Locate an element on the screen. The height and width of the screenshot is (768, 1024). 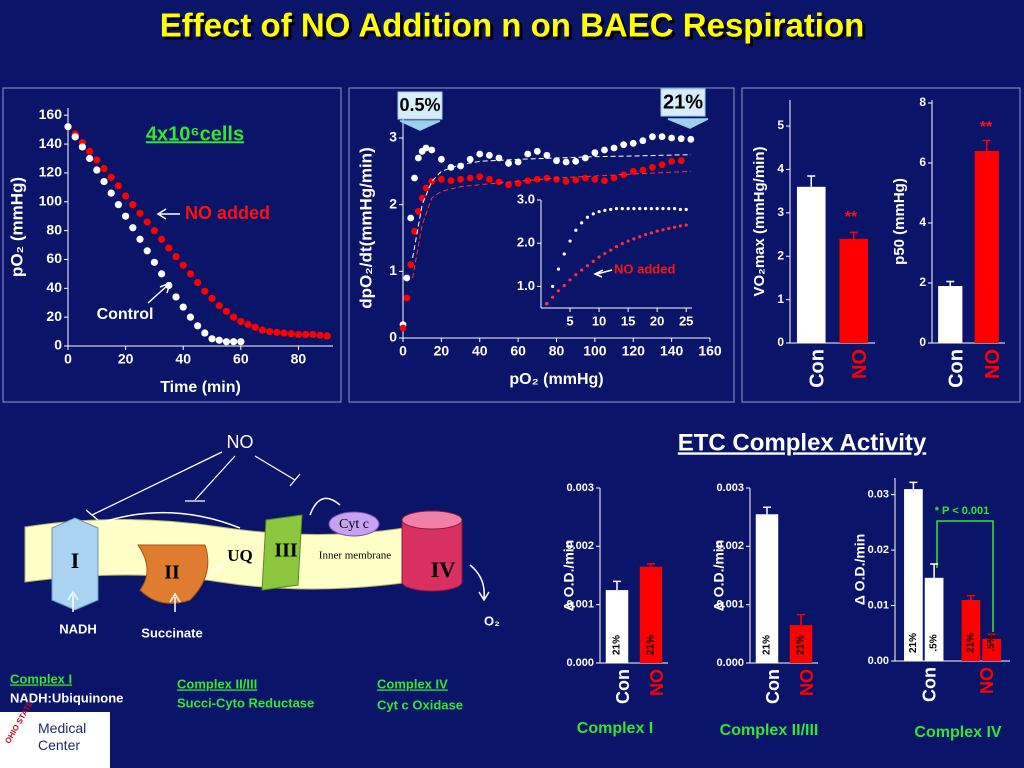
annotation: Control is located at coordinates (125, 314).